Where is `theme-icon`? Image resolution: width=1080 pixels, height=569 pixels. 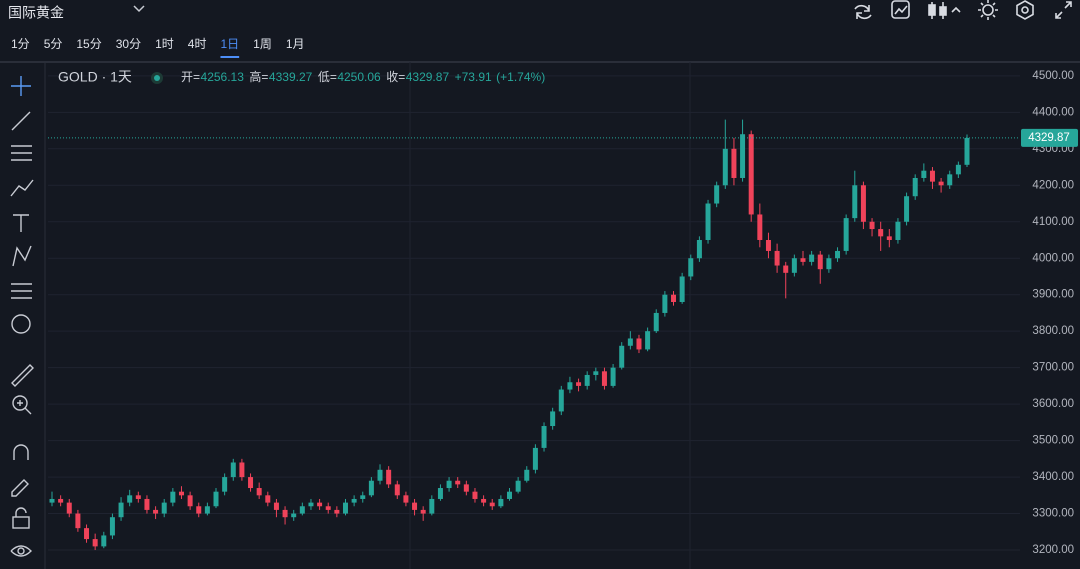 theme-icon is located at coordinates (988, 10).